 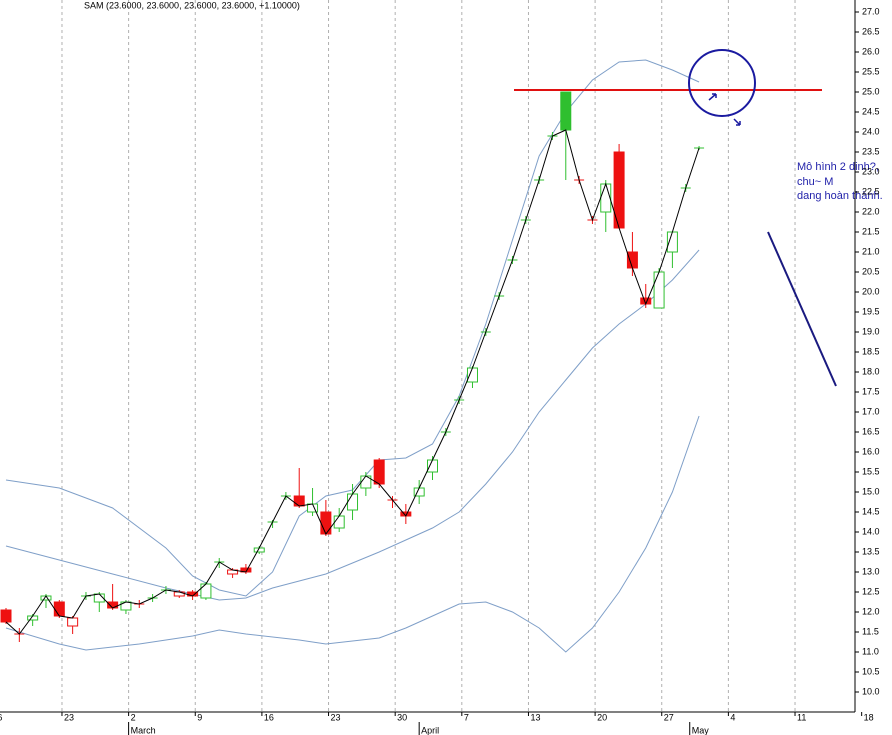 I want to click on trend-line, so click(x=802, y=309).